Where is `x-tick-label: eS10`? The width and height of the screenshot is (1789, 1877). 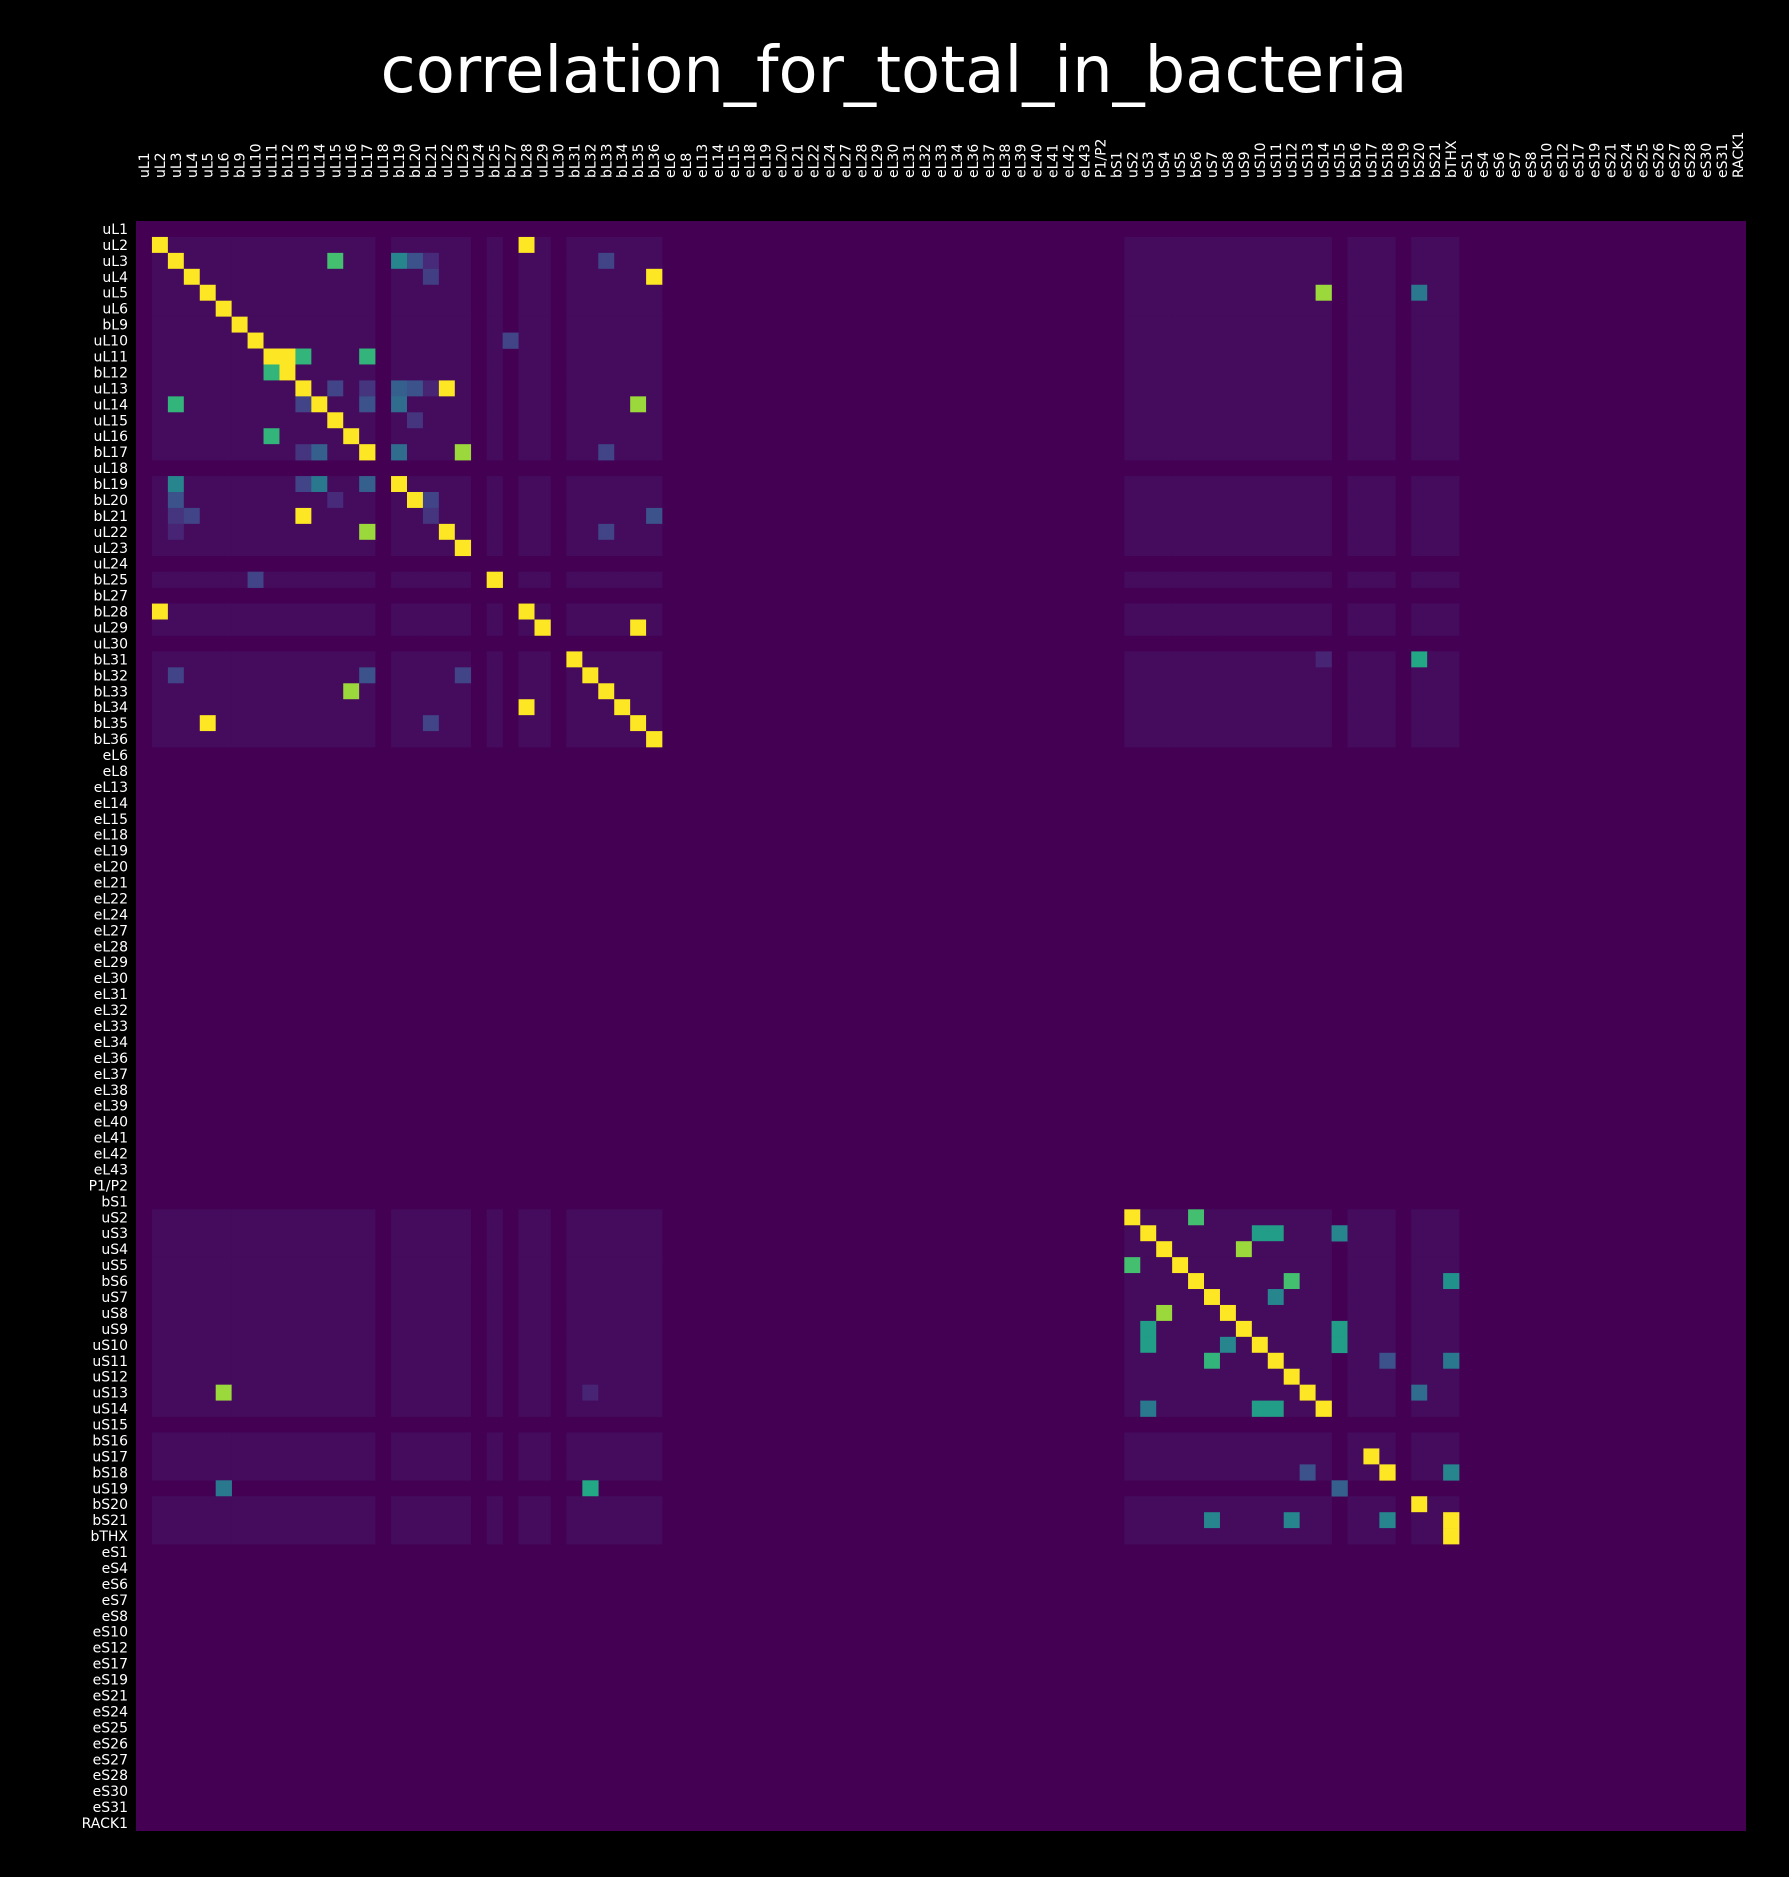 x-tick-label: eS10 is located at coordinates (1548, 160).